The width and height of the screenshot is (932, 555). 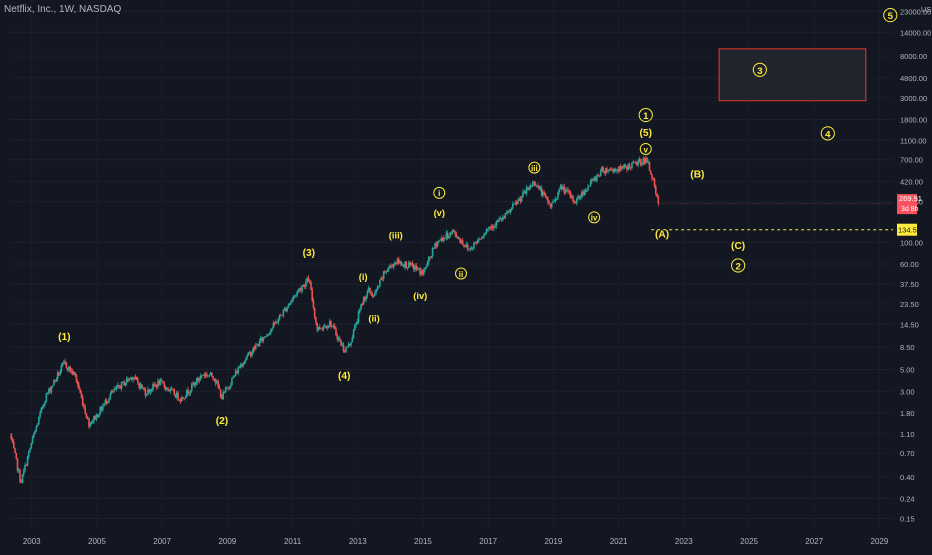 What do you see at coordinates (907, 204) in the screenshot?
I see `last-price-badge` at bounding box center [907, 204].